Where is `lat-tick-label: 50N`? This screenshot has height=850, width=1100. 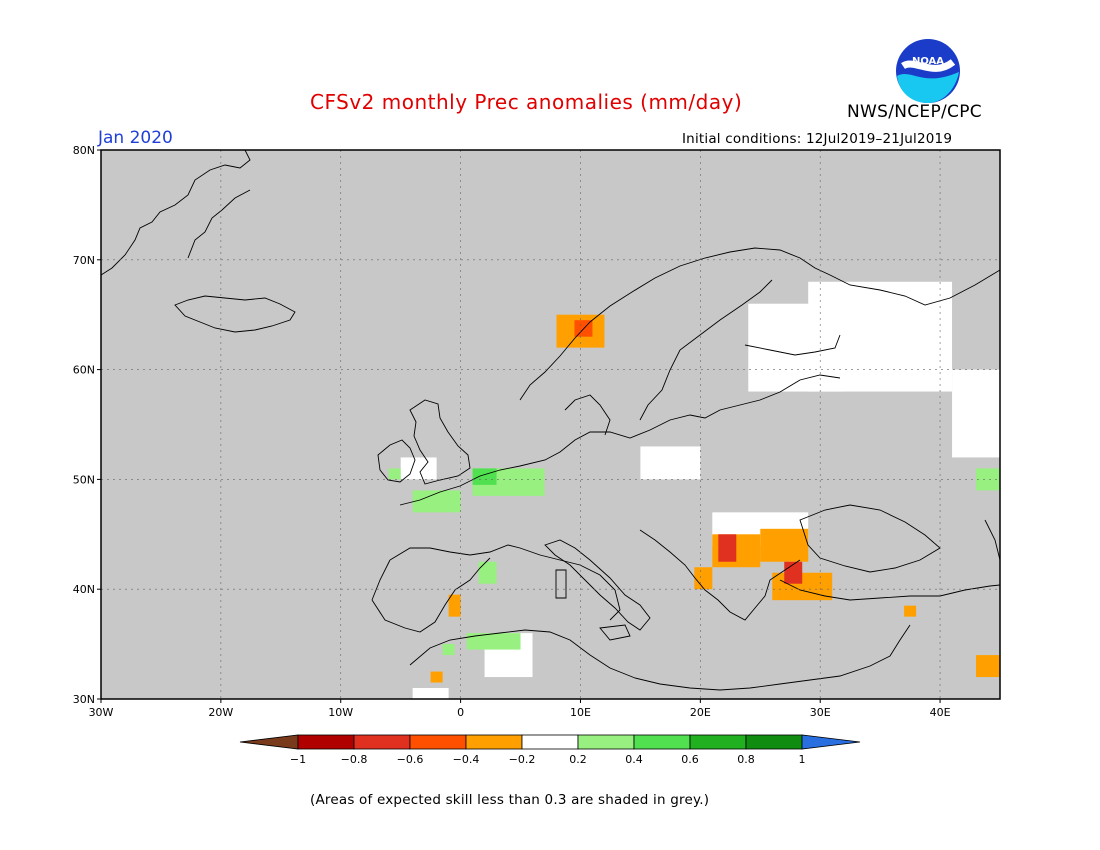
lat-tick-label: 50N is located at coordinates (84, 479).